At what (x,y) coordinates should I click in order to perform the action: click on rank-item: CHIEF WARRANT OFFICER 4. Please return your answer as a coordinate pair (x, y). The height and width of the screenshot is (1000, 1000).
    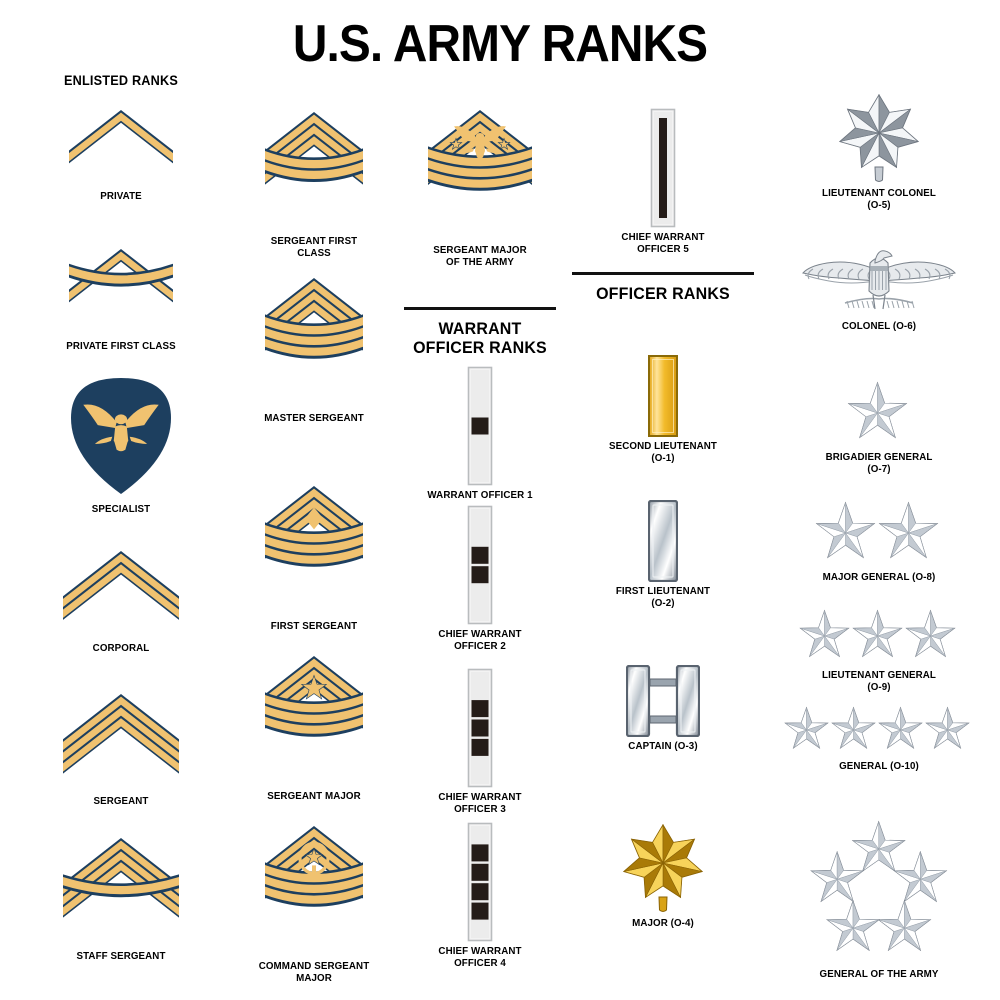
    Looking at the image, I should click on (480, 896).